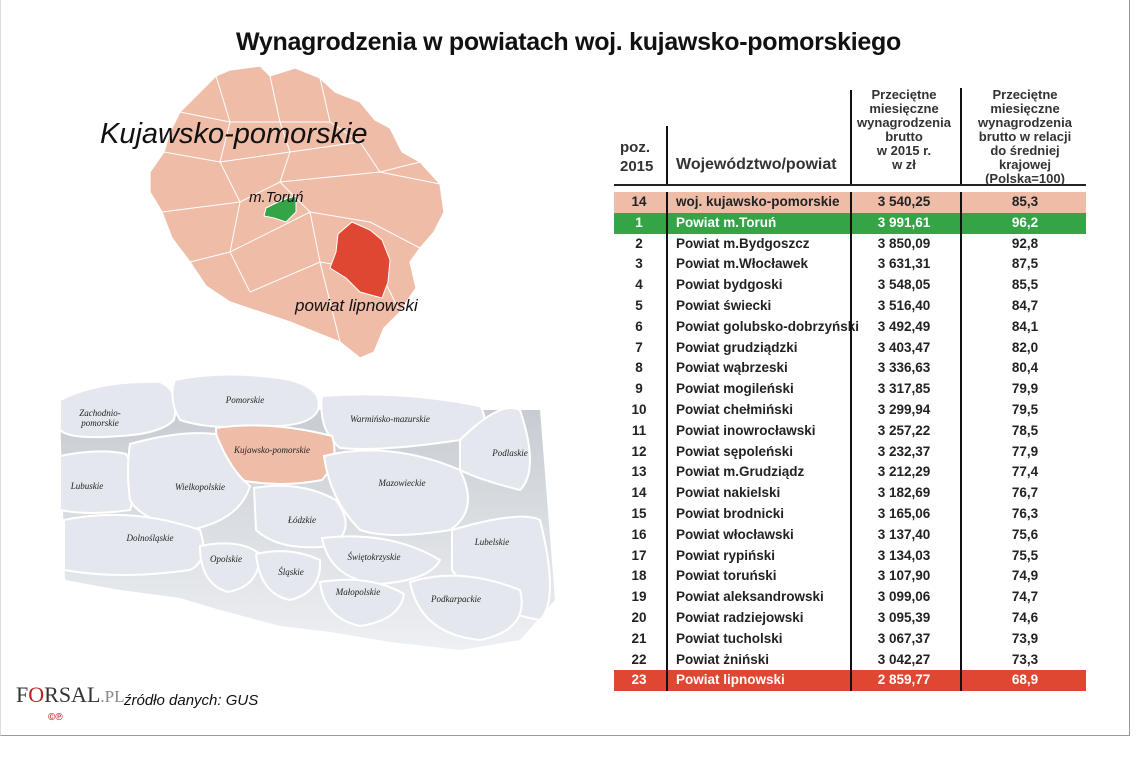 The height and width of the screenshot is (757, 1137). What do you see at coordinates (904, 389) in the screenshot?
I see `row-salary: 3 317,85` at bounding box center [904, 389].